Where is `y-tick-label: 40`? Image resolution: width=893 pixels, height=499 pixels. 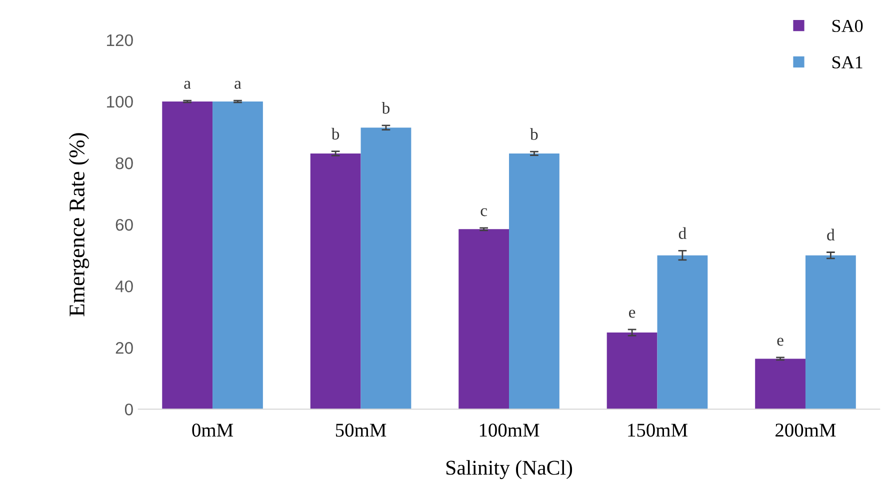 y-tick-label: 40 is located at coordinates (124, 286).